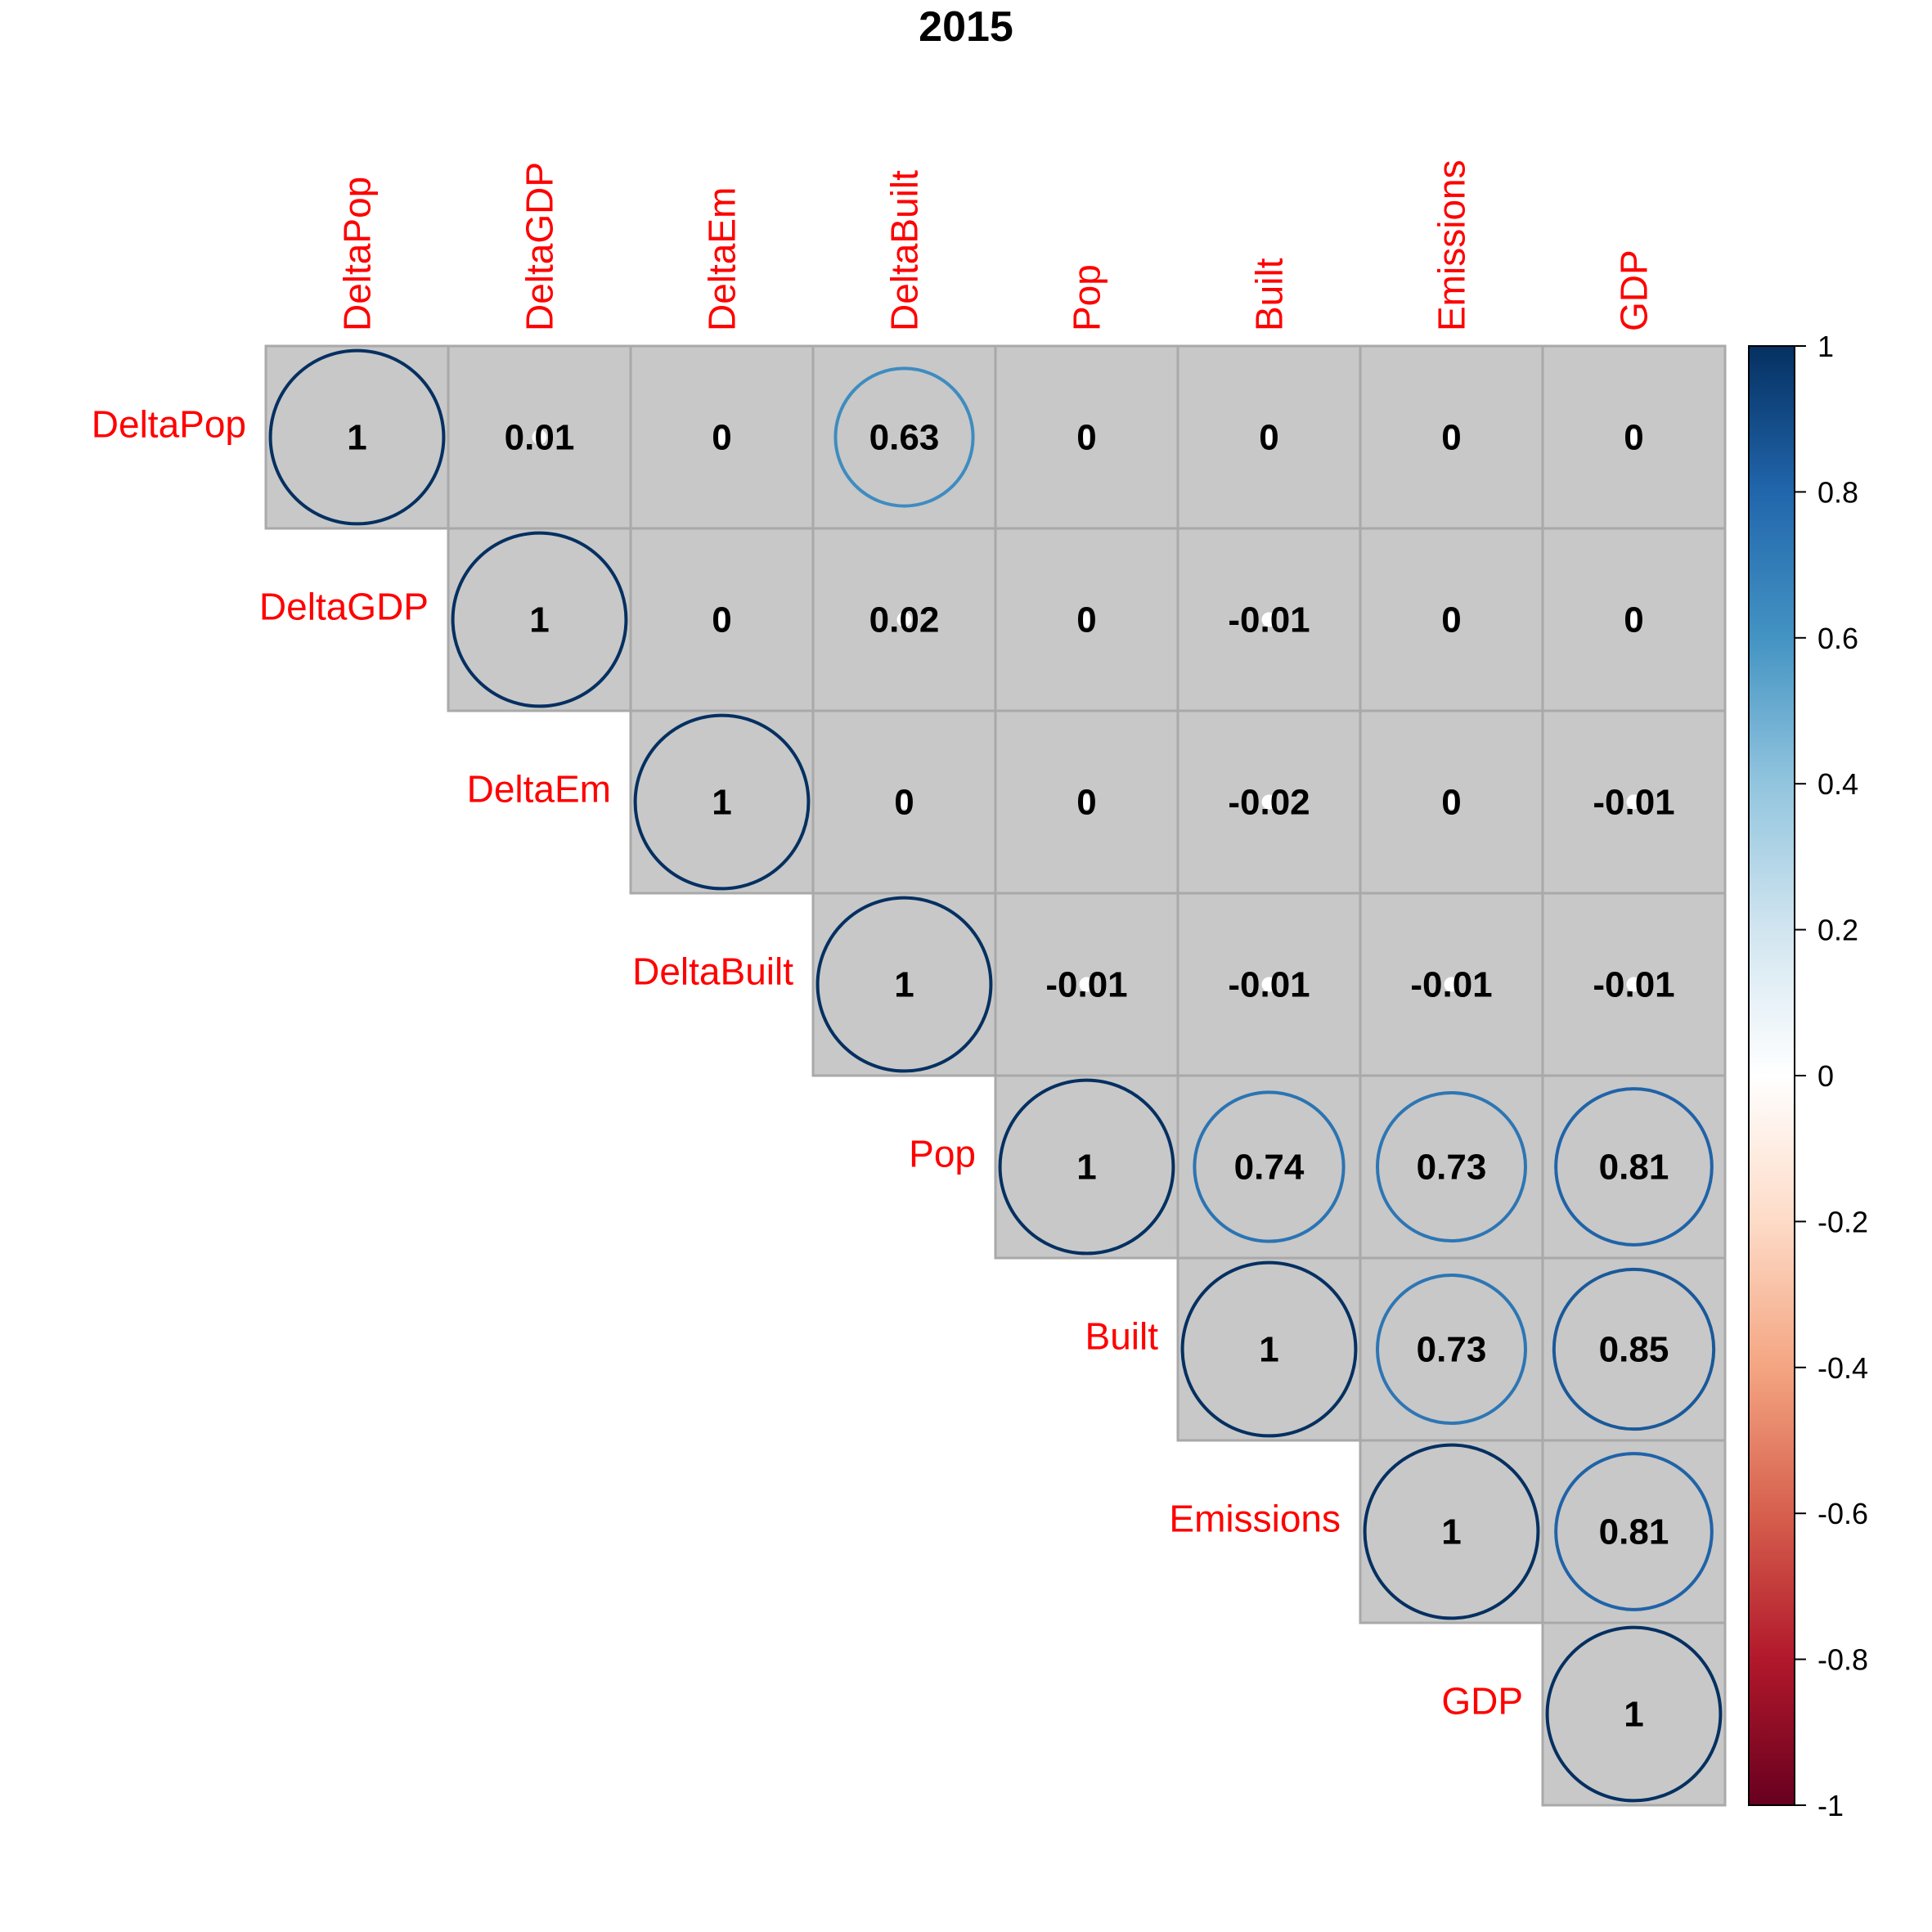 This screenshot has width=1932, height=1932. What do you see at coordinates (1452, 246) in the screenshot?
I see `column-label: Emissions` at bounding box center [1452, 246].